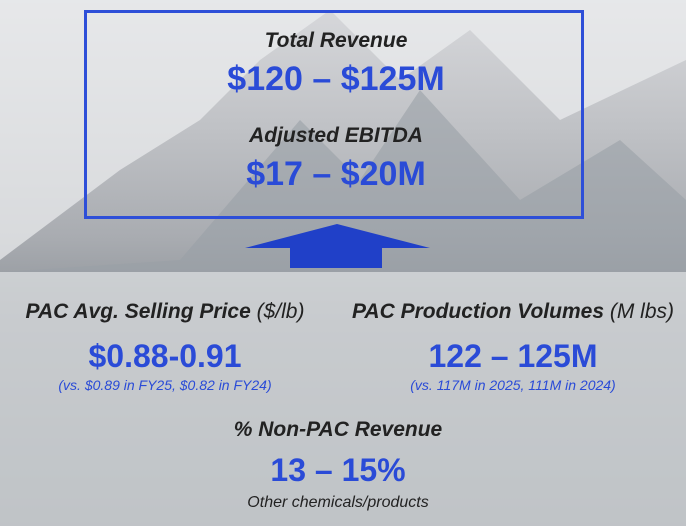 The height and width of the screenshot is (526, 686). What do you see at coordinates (336, 40) in the screenshot?
I see `summary-label: Total Revenue` at bounding box center [336, 40].